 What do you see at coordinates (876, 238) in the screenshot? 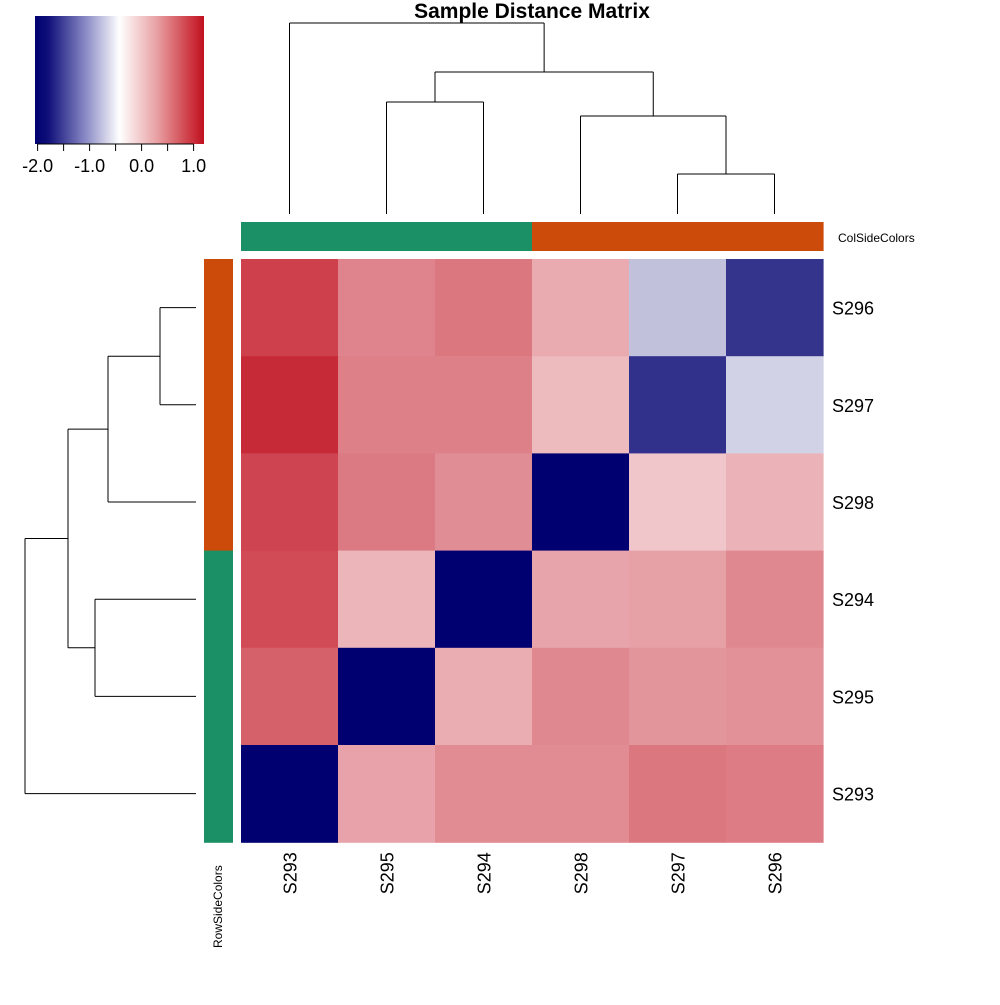
I see `col-side-colors-label: ColSideColors` at bounding box center [876, 238].